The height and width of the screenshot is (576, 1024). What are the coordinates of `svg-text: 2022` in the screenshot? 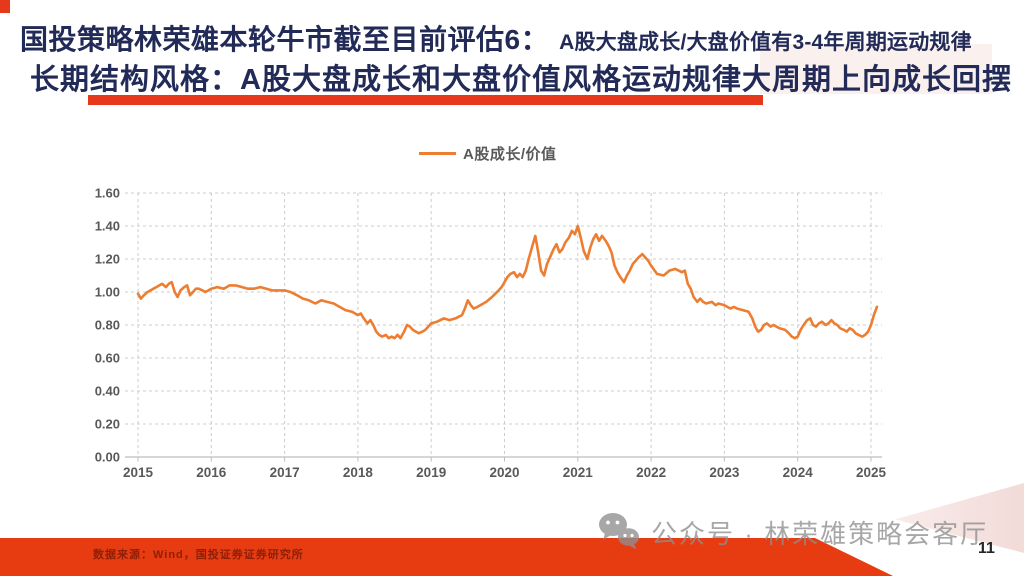 It's located at (651, 472).